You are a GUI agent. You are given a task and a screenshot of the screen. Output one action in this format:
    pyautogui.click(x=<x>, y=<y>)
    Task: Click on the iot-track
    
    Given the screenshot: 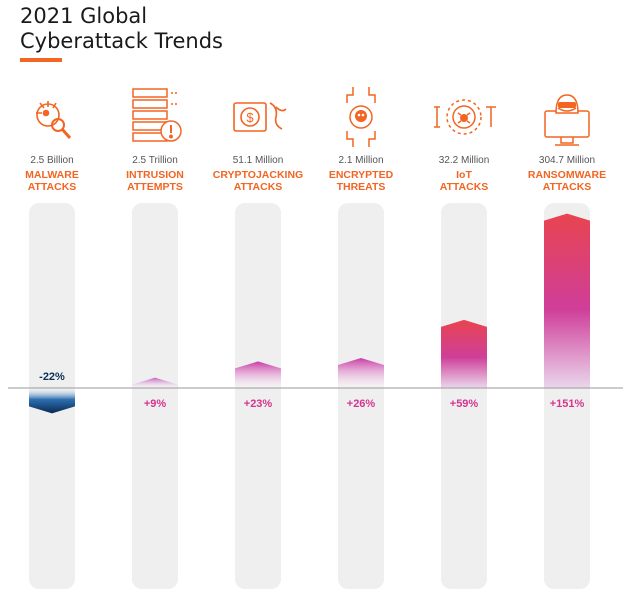 What is the action you would take?
    pyautogui.click(x=464, y=396)
    